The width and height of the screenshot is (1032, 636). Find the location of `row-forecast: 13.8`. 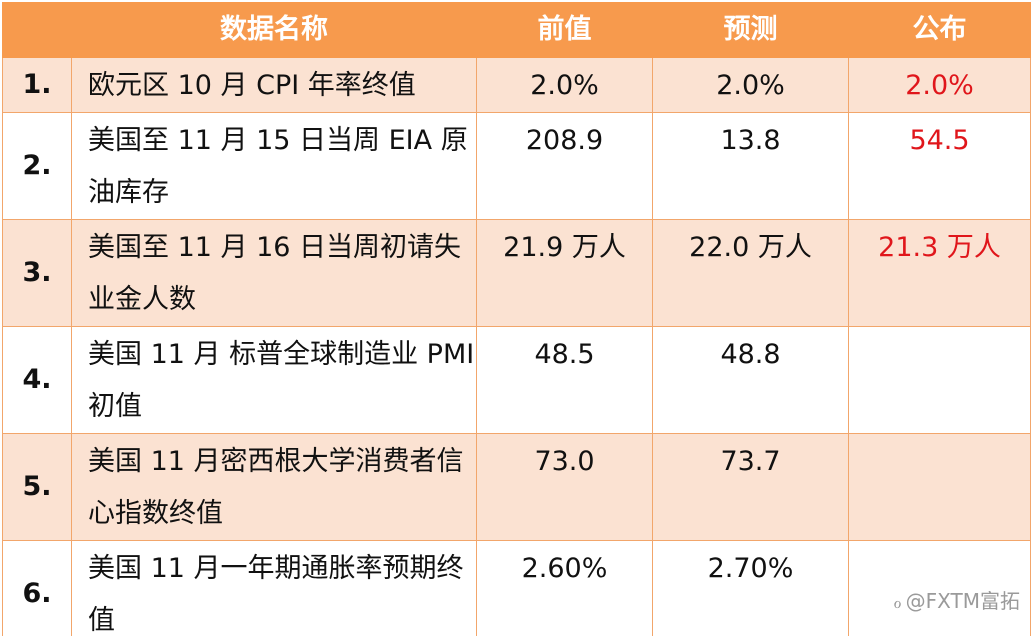

row-forecast: 13.8 is located at coordinates (750, 166).